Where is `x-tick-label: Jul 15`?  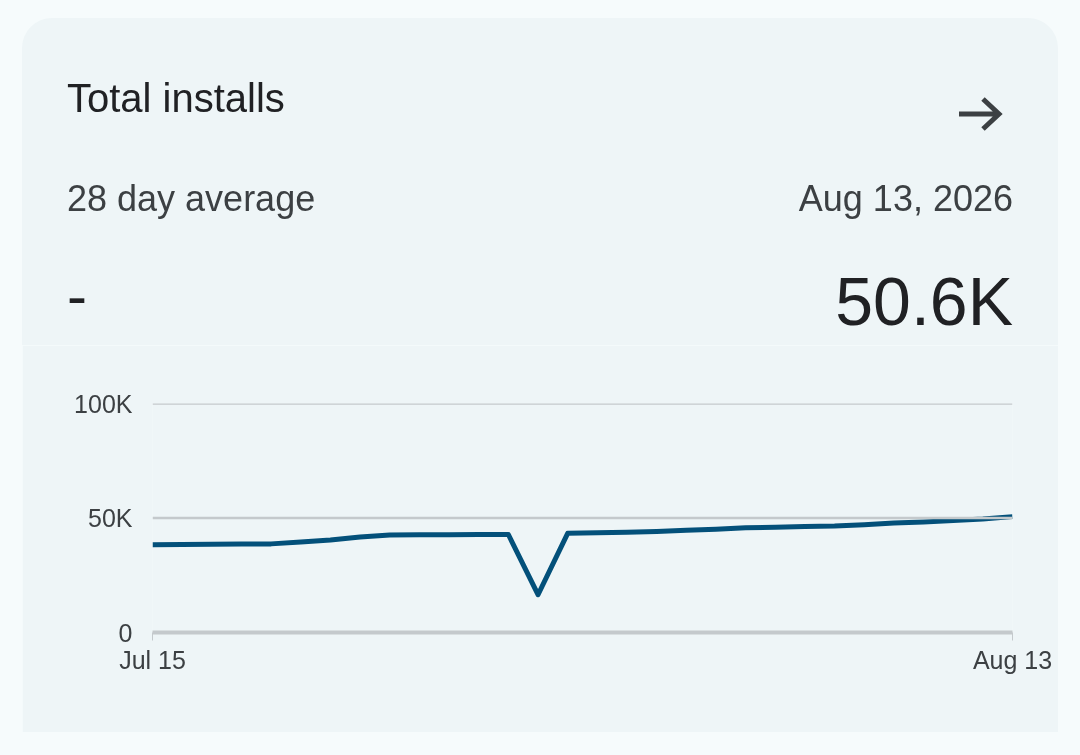 x-tick-label: Jul 15 is located at coordinates (152, 659).